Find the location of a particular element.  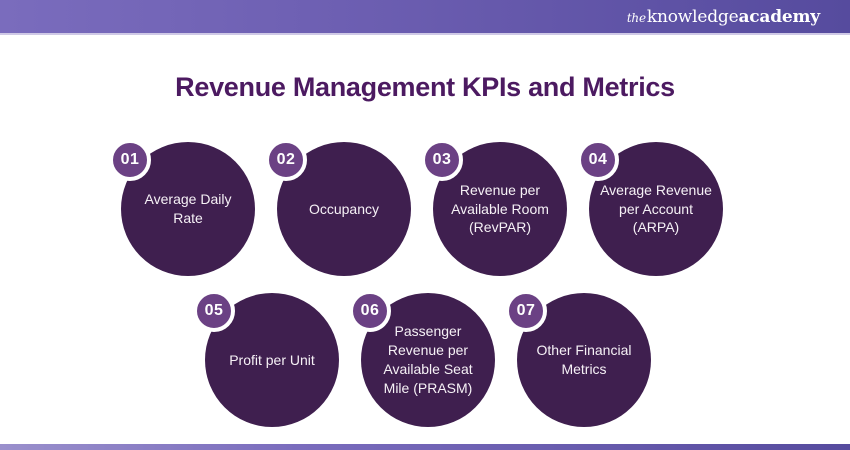

logo-academy: academy is located at coordinates (779, 16).